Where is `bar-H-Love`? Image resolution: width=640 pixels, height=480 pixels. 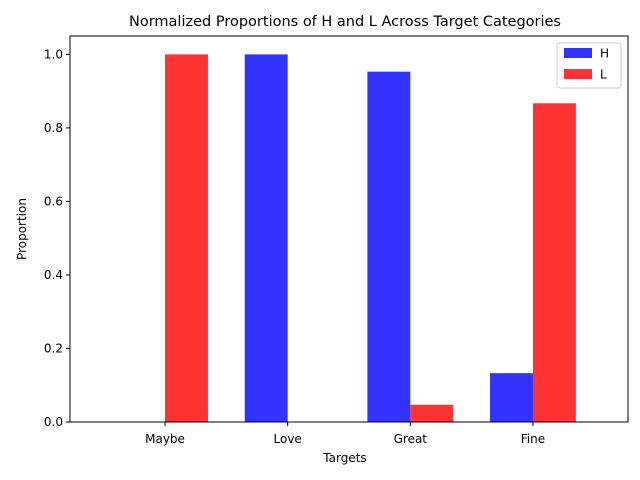 bar-H-Love is located at coordinates (266, 238).